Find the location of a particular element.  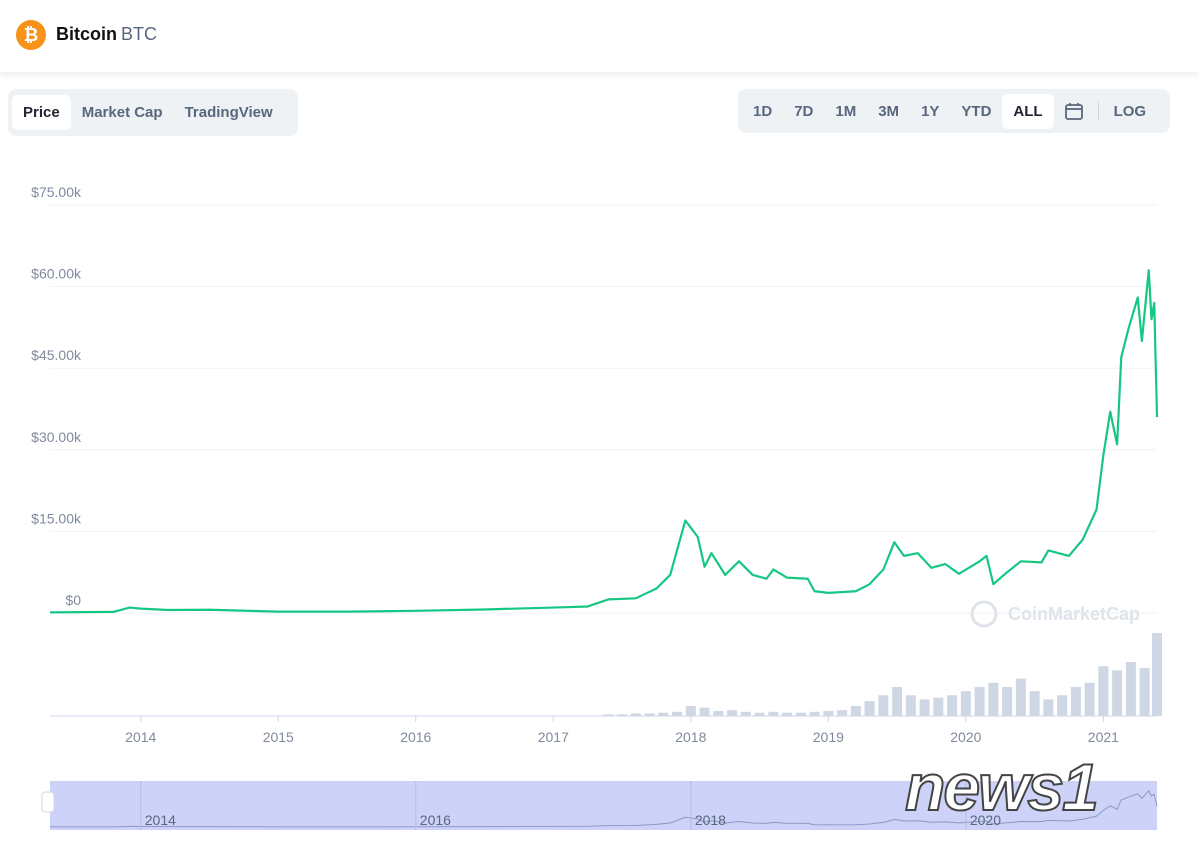

coin-name: Bitcoin is located at coordinates (86, 34).